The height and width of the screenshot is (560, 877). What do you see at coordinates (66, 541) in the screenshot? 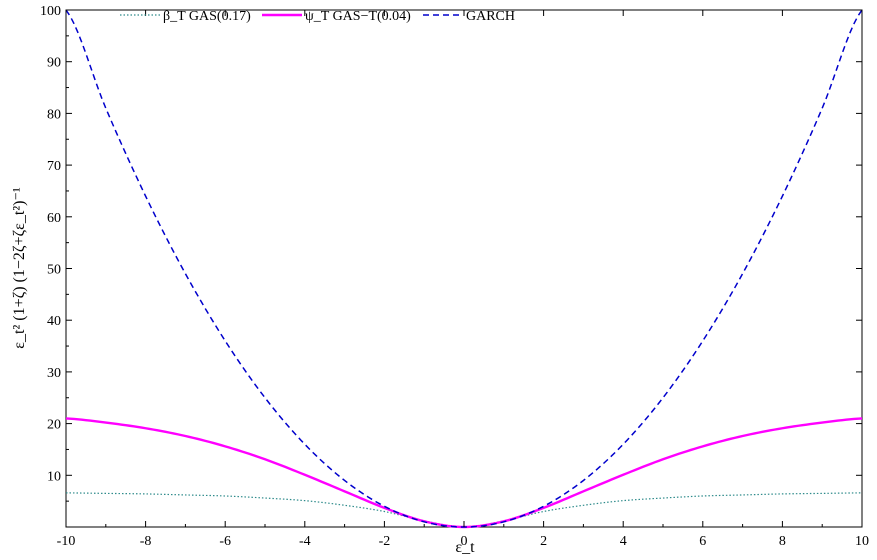
I see `x-tick-label: -10` at bounding box center [66, 541].